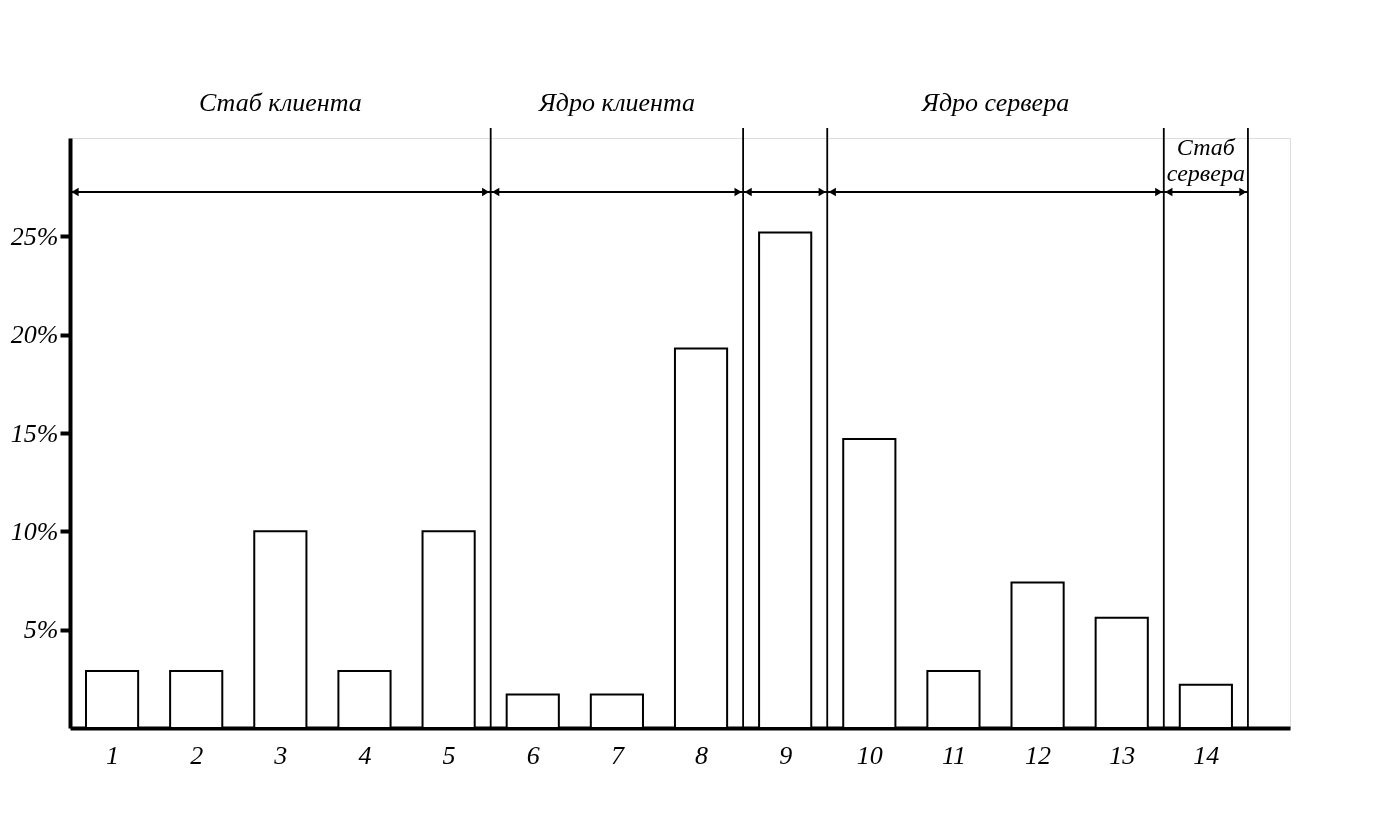 The image size is (1400, 818). Describe the element at coordinates (533, 755) in the screenshot. I see `x-tick-label: 6` at that location.